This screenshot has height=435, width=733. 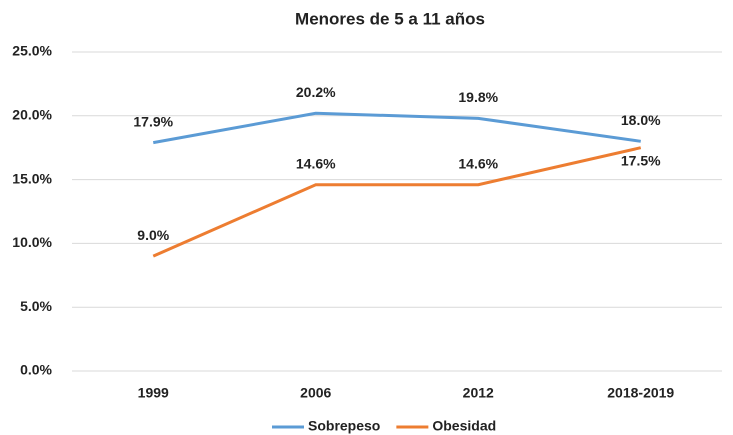 I want to click on data-label: 19.8%, so click(x=478, y=97).